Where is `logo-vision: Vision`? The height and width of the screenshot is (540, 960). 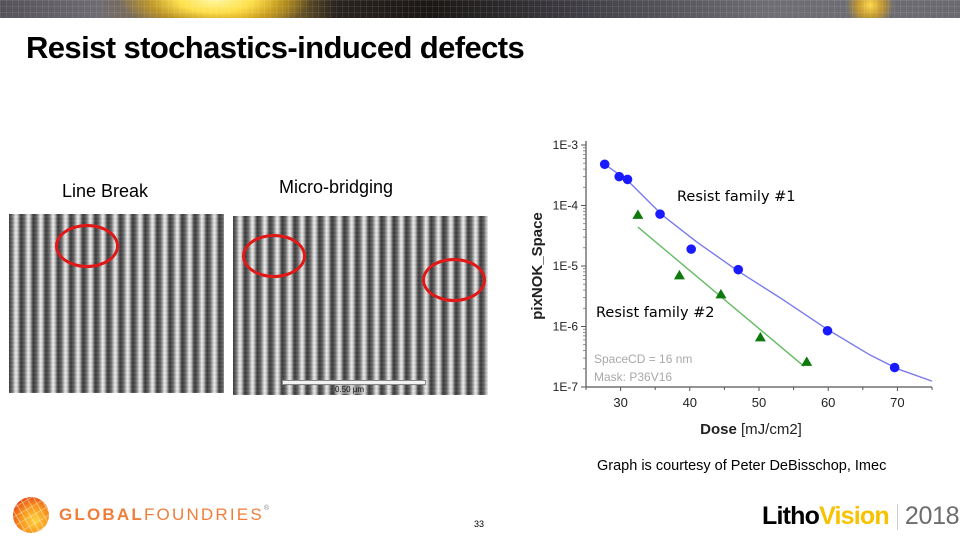
logo-vision: Vision is located at coordinates (854, 516).